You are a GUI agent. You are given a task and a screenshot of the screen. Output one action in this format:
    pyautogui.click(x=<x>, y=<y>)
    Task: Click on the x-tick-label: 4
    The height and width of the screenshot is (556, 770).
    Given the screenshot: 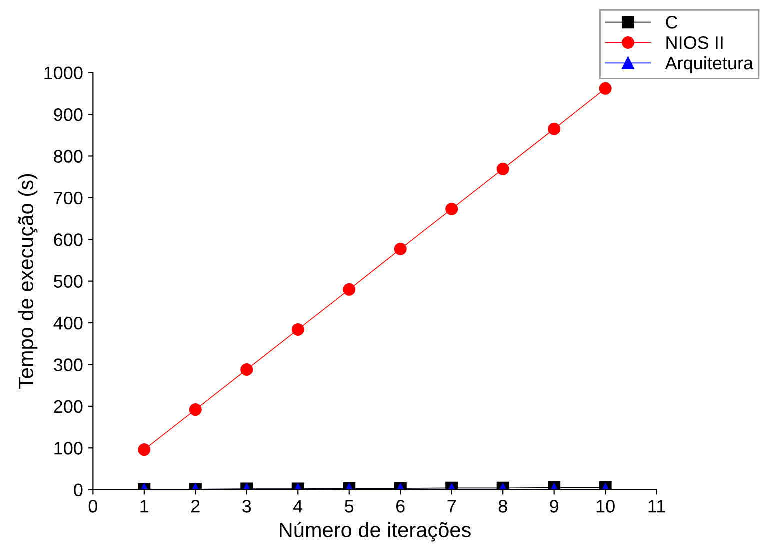 What is the action you would take?
    pyautogui.click(x=298, y=506)
    